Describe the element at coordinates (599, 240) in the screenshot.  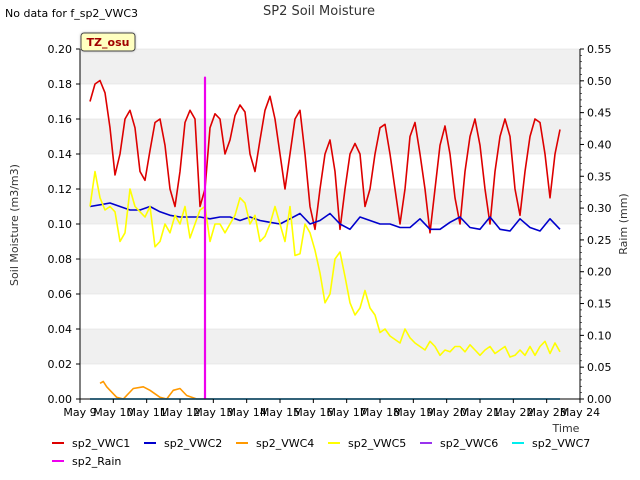
I see `y2-tick-label: 0.25` at that location.